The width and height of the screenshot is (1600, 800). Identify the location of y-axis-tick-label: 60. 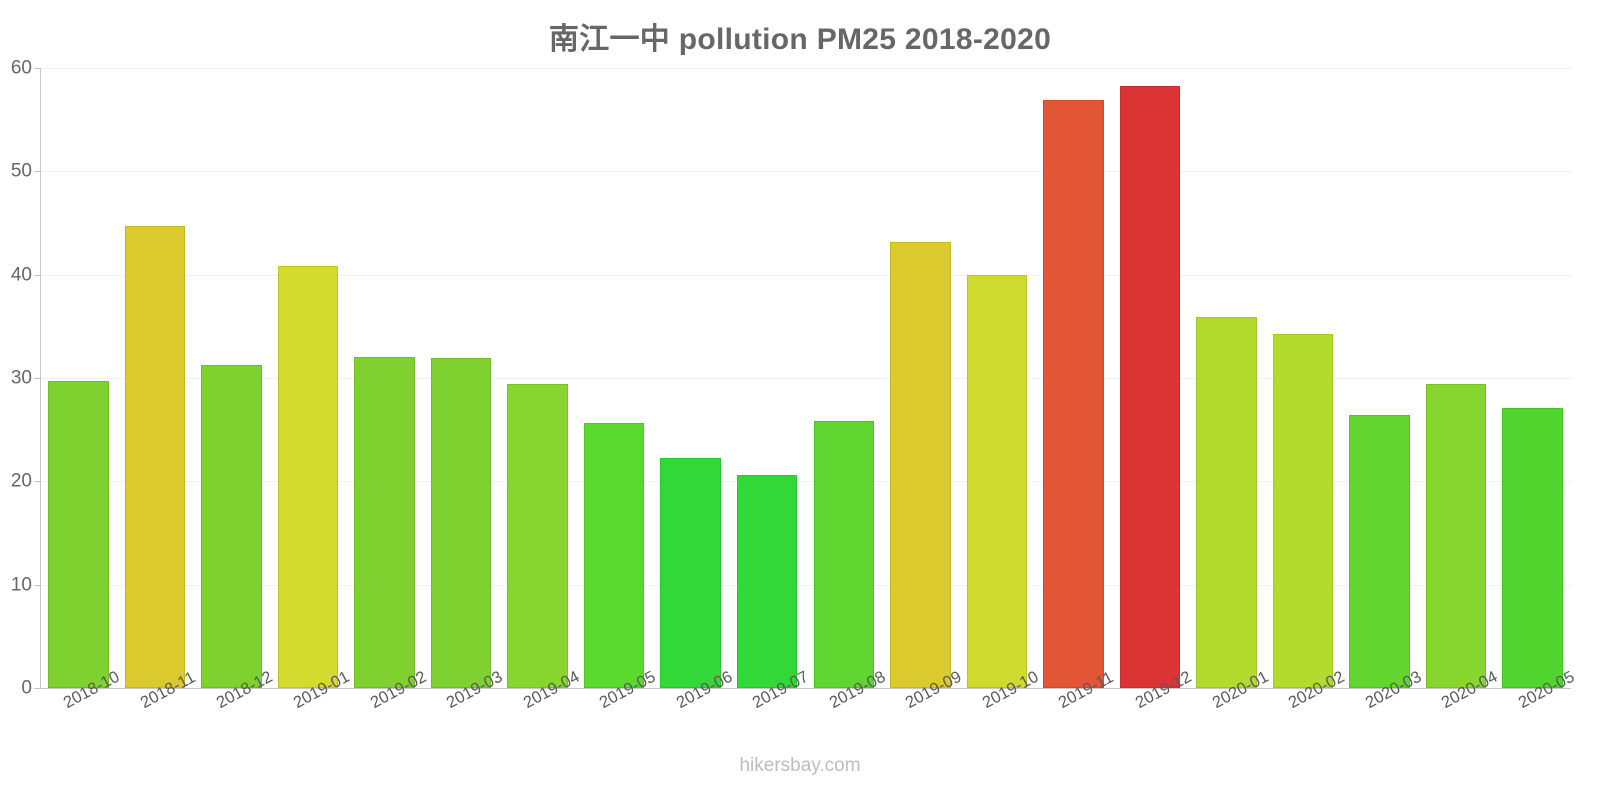
(21, 68).